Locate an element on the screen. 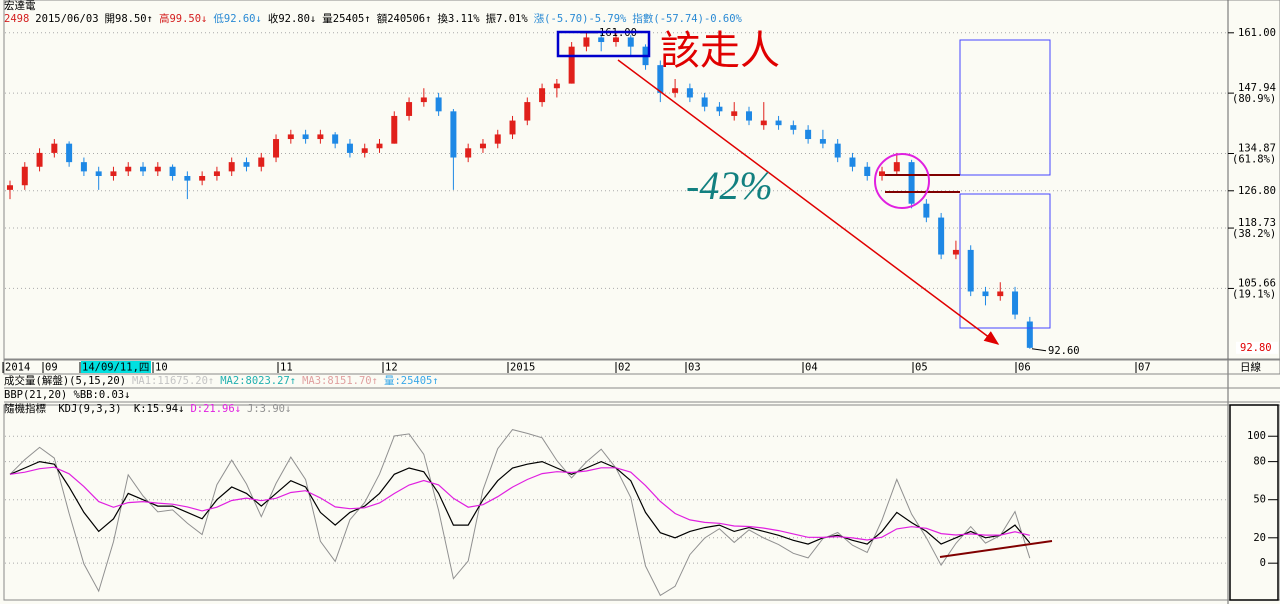 The height and width of the screenshot is (604, 1280). kdj-trend-line is located at coordinates (996, 549).